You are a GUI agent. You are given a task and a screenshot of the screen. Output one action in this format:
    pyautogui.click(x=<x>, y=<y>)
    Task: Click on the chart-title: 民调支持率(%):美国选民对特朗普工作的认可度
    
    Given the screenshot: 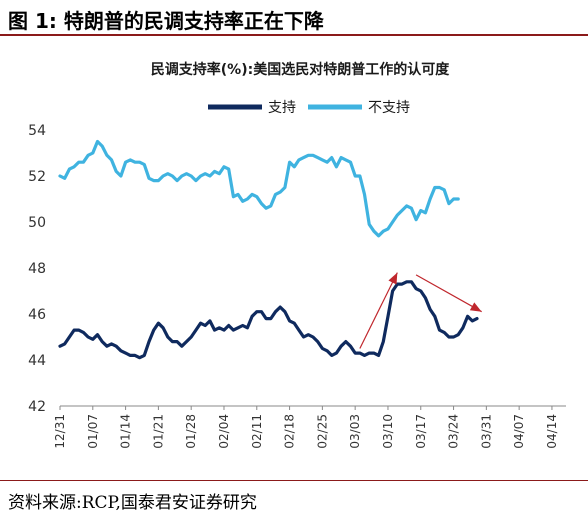 What is the action you would take?
    pyautogui.click(x=300, y=69)
    